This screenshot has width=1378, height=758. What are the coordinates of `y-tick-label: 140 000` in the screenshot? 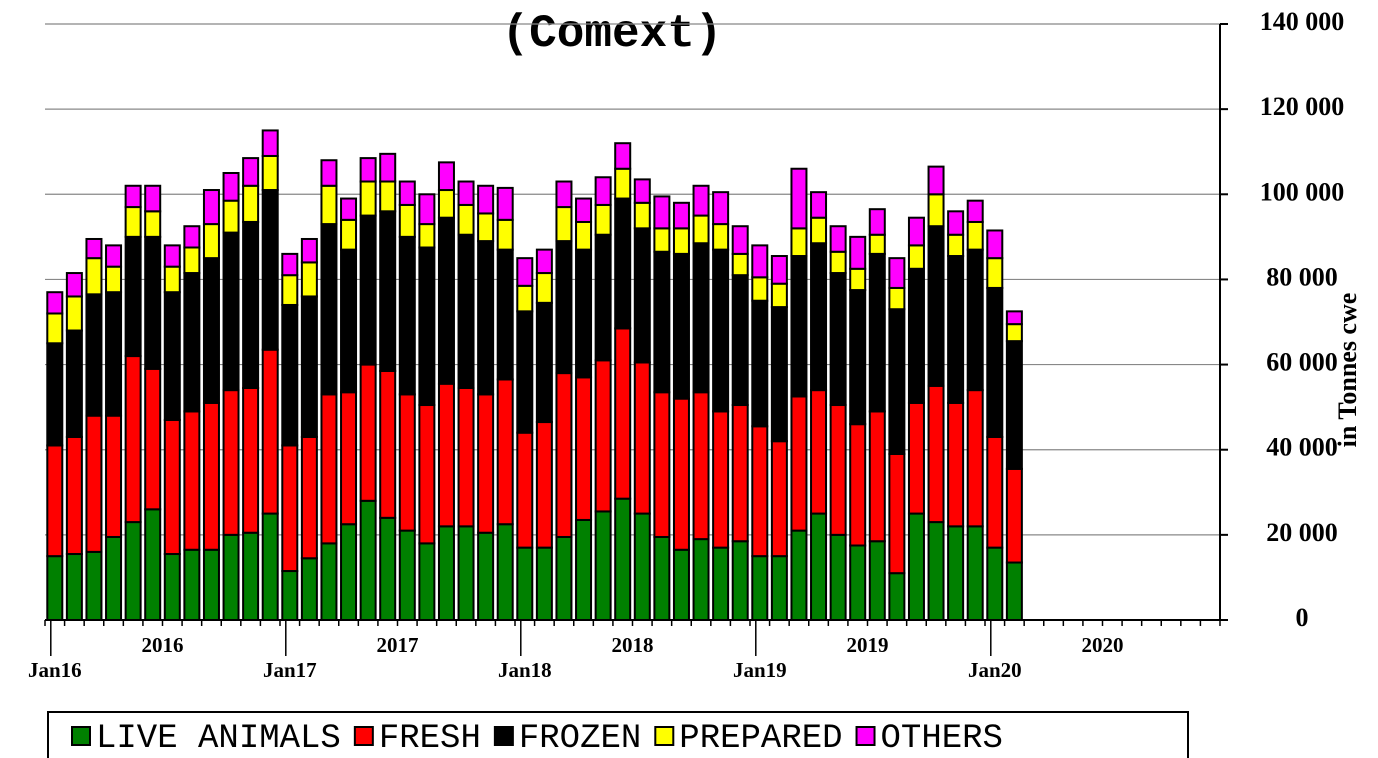 It's located at (1302, 21).